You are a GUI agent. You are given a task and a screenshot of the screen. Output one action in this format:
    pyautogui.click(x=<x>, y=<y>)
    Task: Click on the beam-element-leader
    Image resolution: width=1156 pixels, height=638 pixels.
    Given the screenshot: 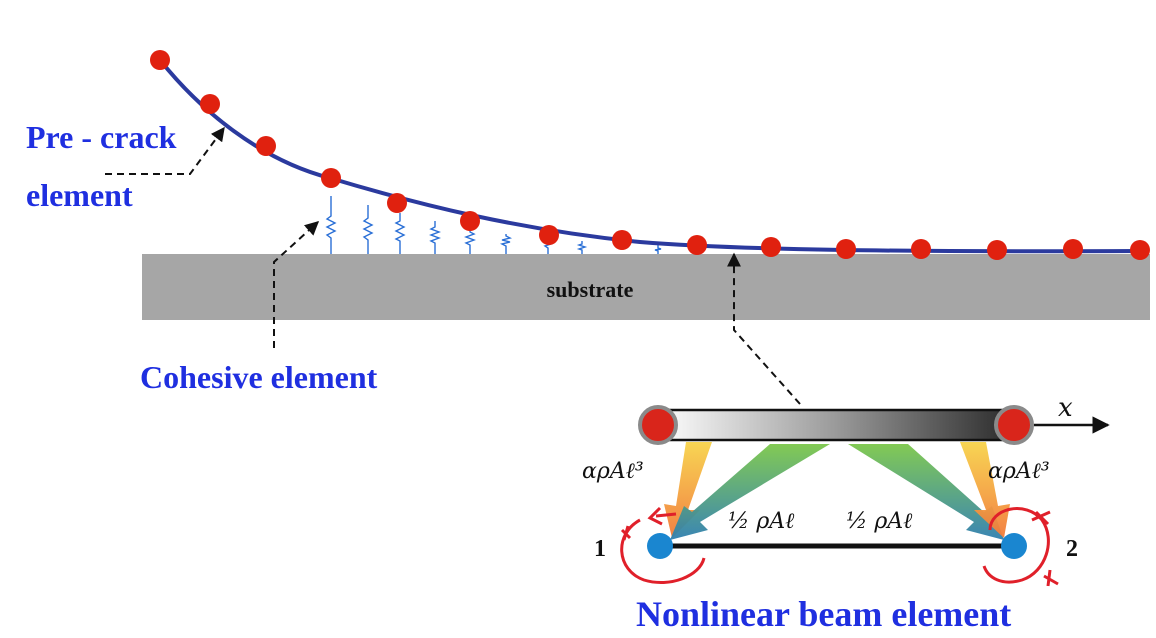 What is the action you would take?
    pyautogui.click(x=764, y=328)
    